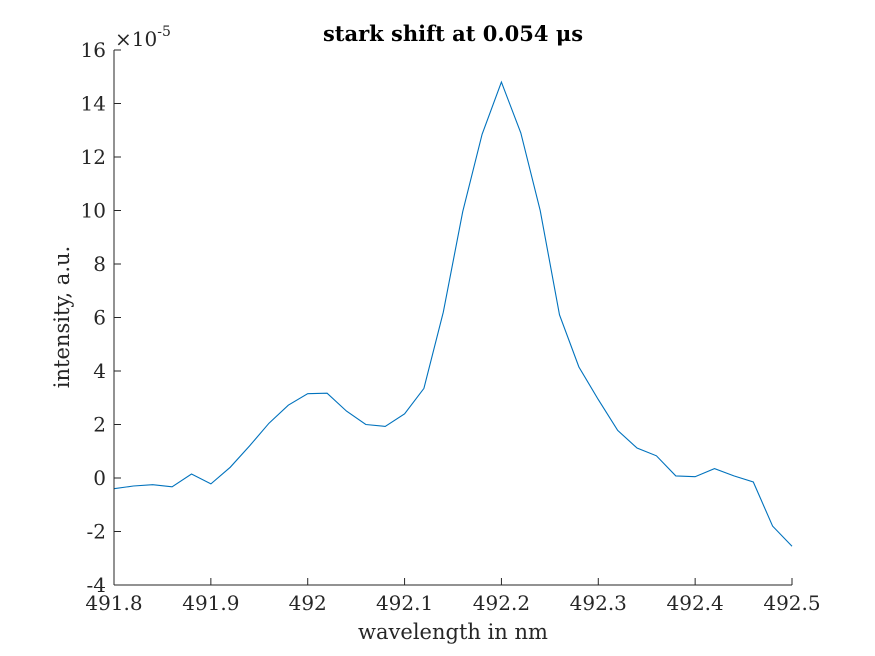 Image resolution: width=875 pixels, height=656 pixels. Describe the element at coordinates (99, 318) in the screenshot. I see `y-tick-label: 6` at that location.